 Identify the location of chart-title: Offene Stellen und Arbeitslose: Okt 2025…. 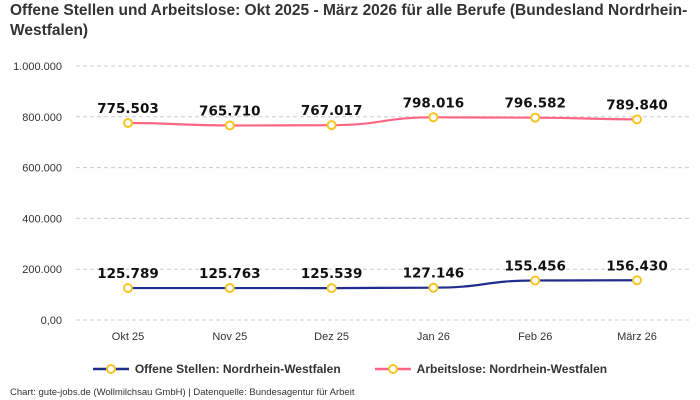
(349, 20).